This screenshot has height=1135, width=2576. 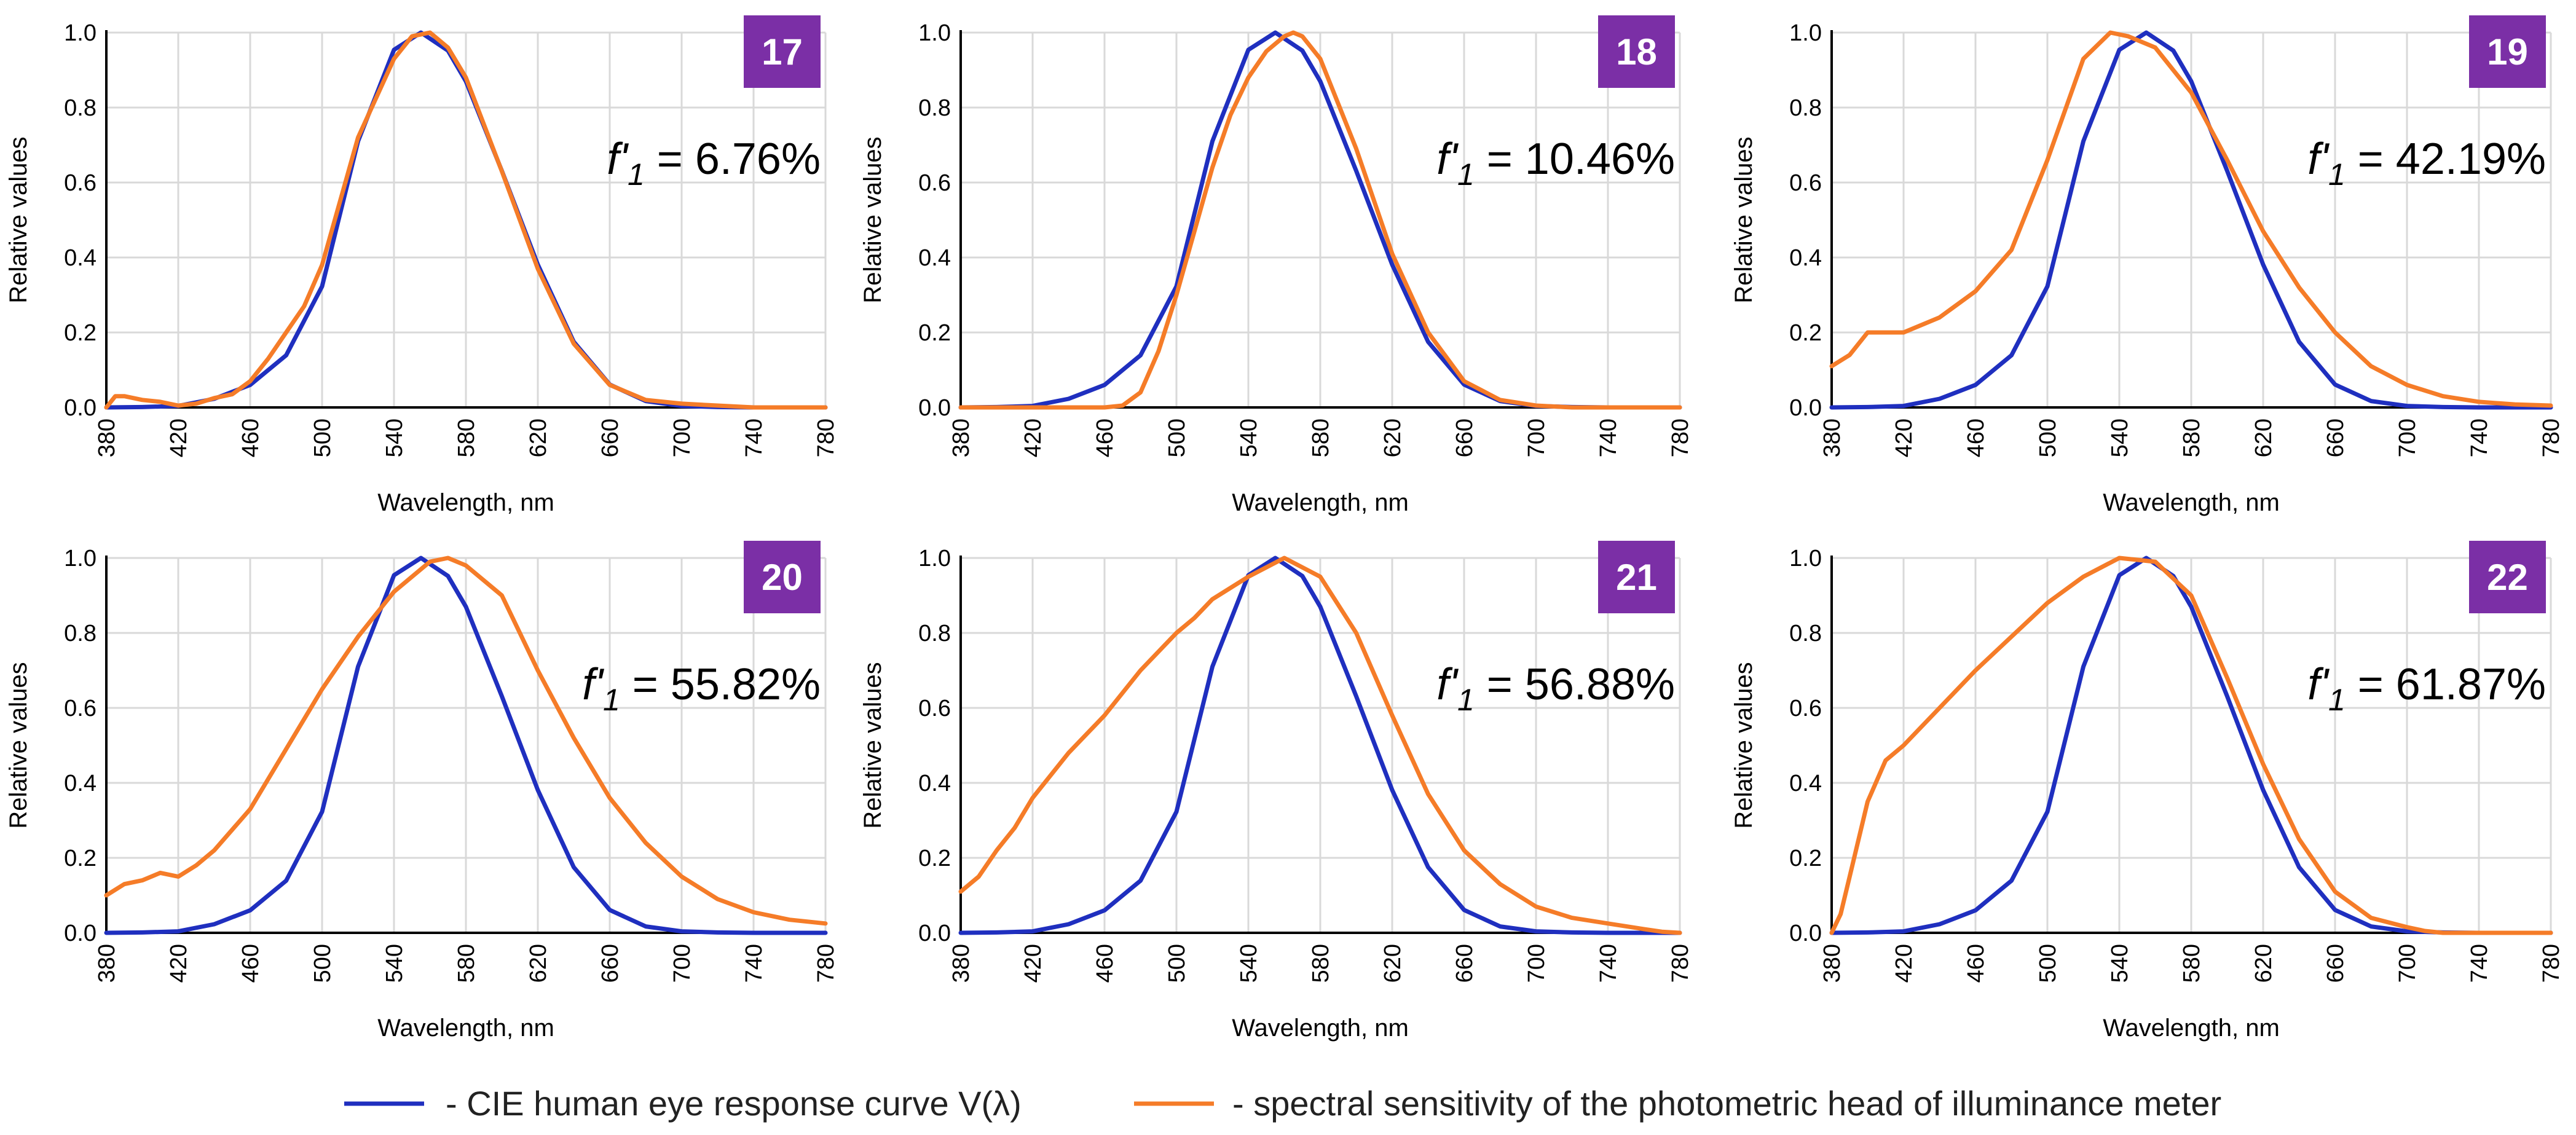 I want to click on panel-badge-number: 20, so click(x=783, y=577).